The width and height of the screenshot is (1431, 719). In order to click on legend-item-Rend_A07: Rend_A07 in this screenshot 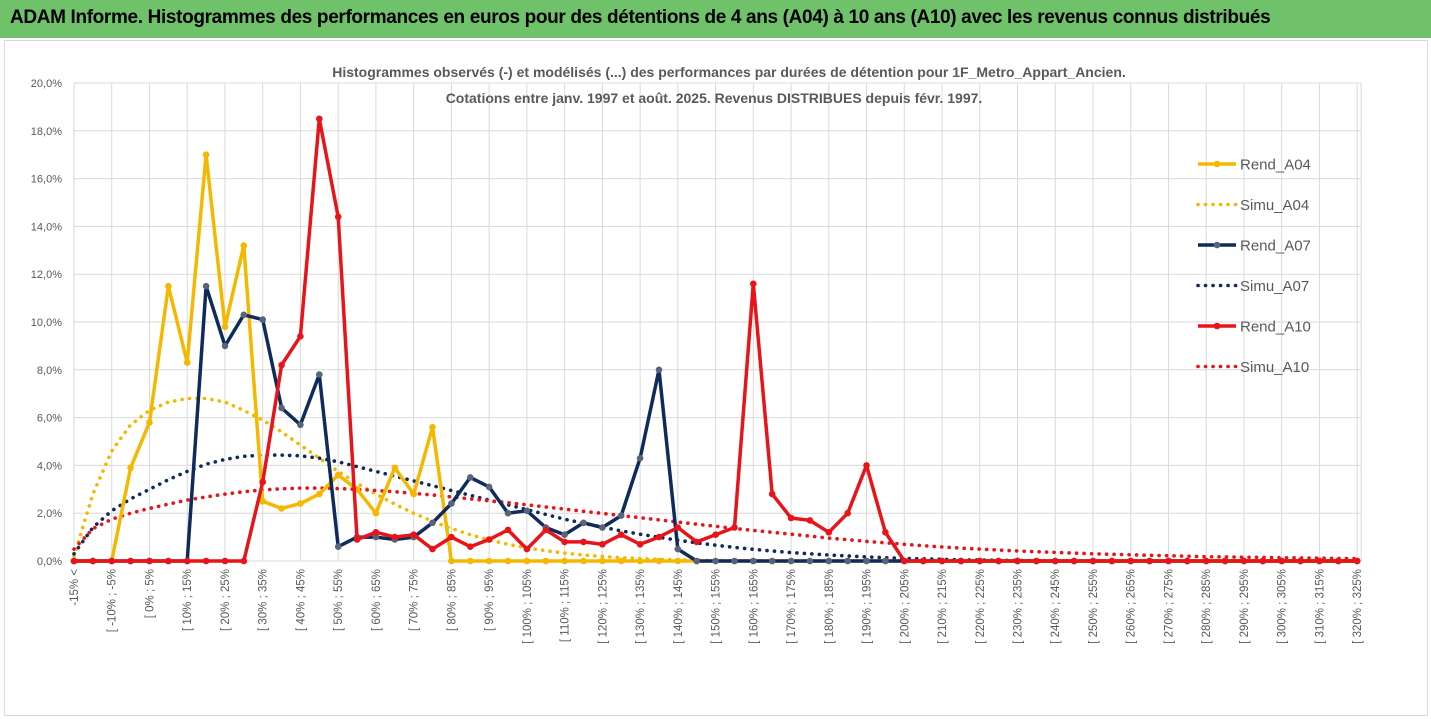, I will do `click(1254, 246)`.